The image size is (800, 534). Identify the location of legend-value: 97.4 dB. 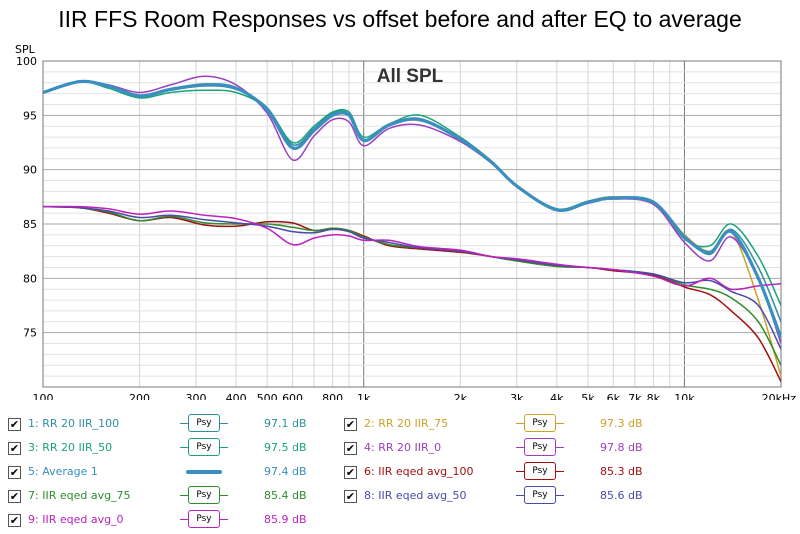
(285, 471).